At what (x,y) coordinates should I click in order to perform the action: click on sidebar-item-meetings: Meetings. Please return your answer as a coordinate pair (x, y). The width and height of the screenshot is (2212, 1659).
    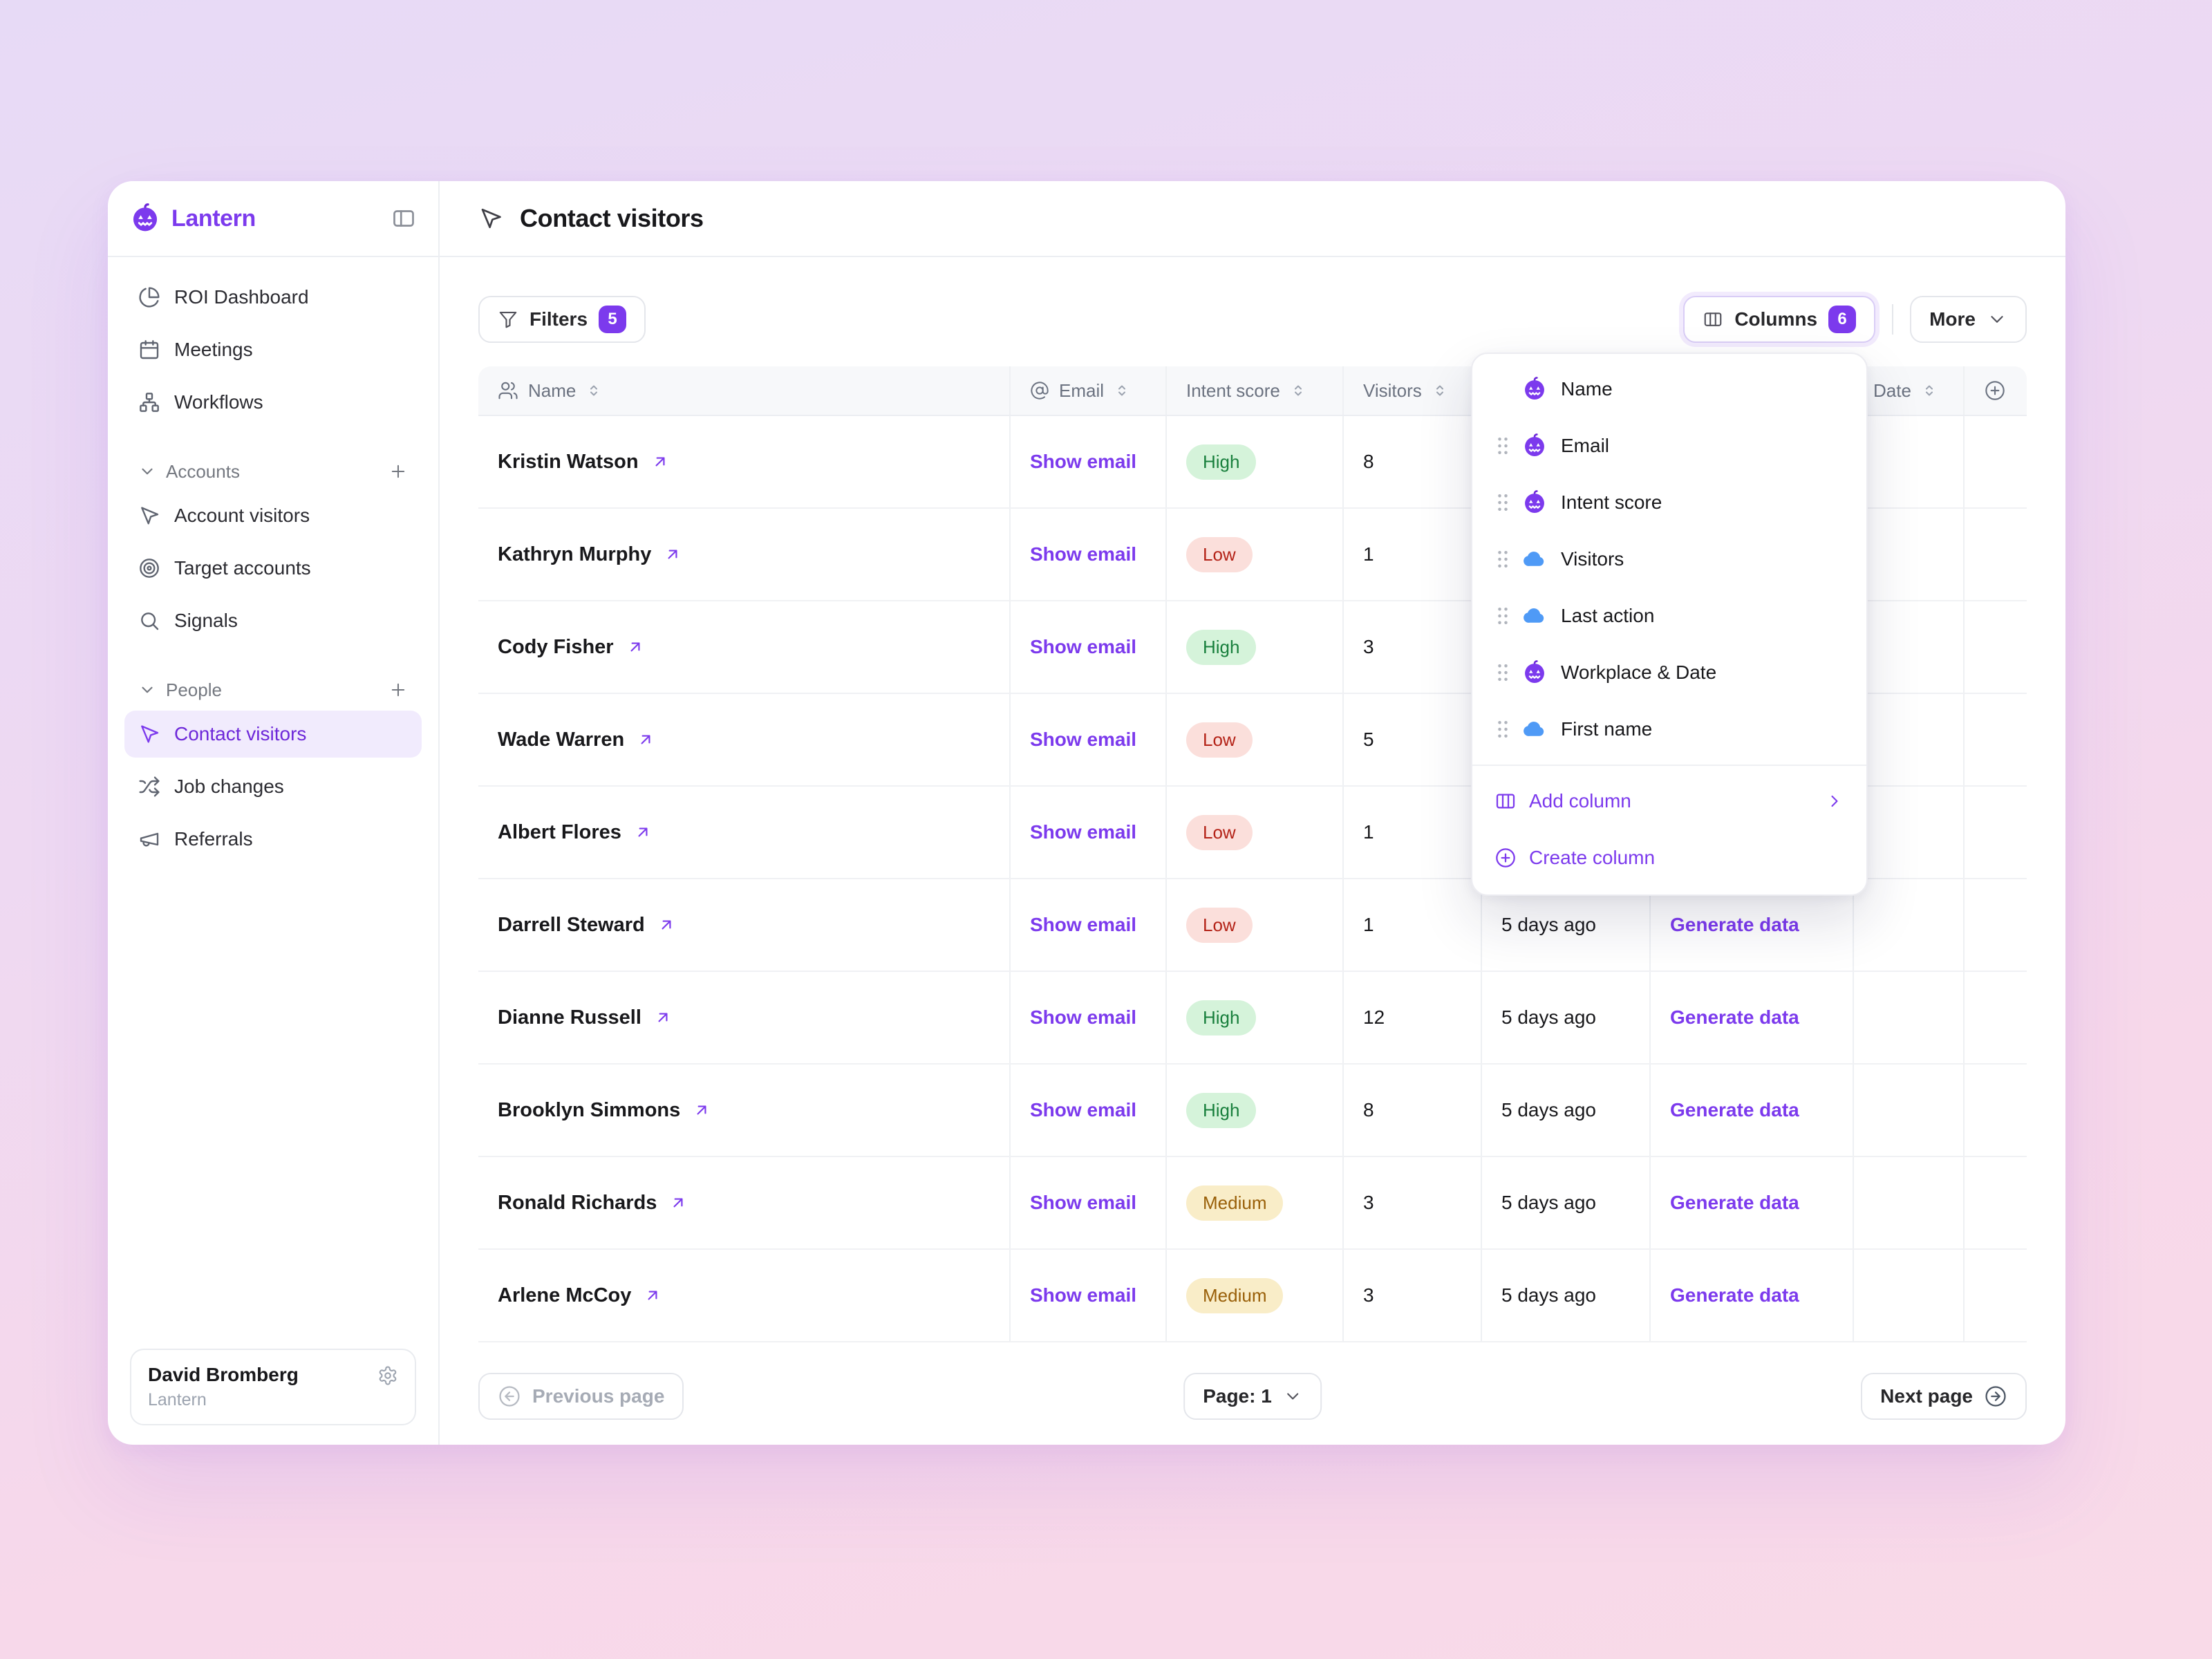
    Looking at the image, I should click on (273, 349).